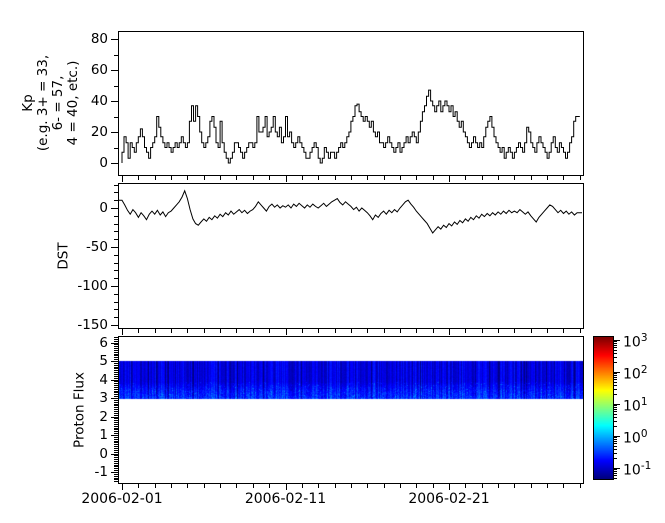 The height and width of the screenshot is (523, 665). I want to click on kp-y-major-tick, so click(114, 101).